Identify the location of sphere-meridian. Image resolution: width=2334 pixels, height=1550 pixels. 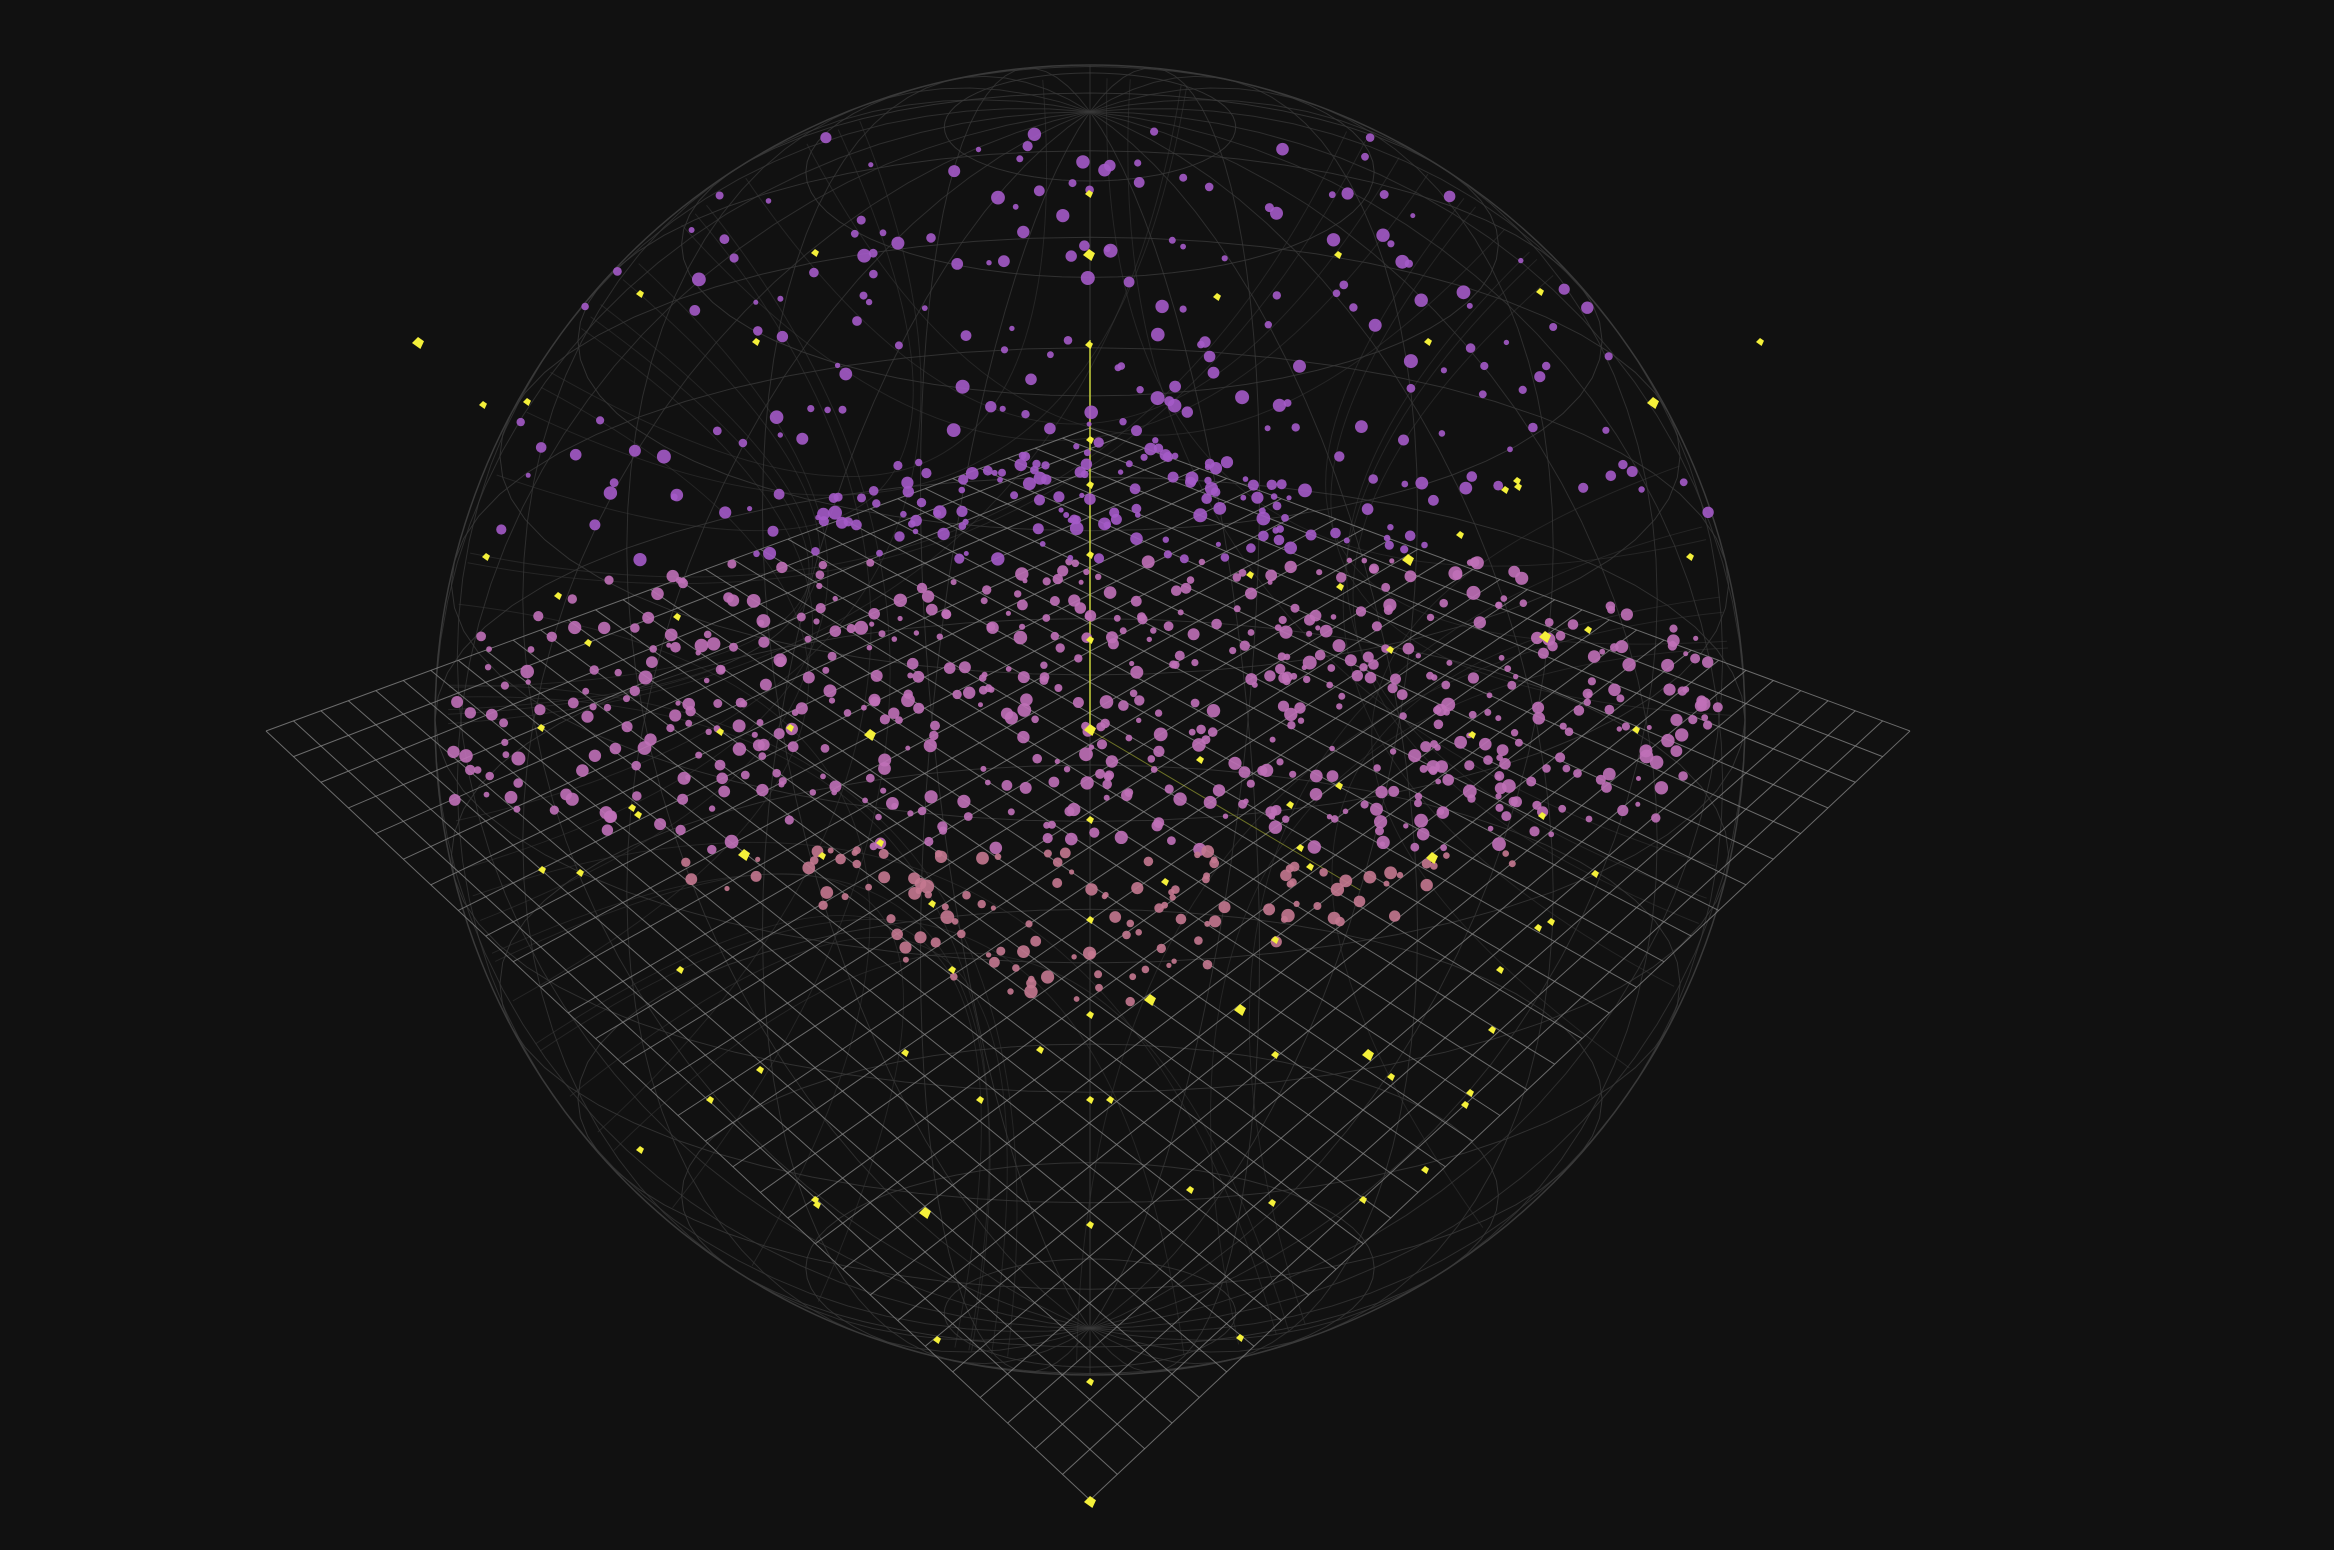
(1254, 738).